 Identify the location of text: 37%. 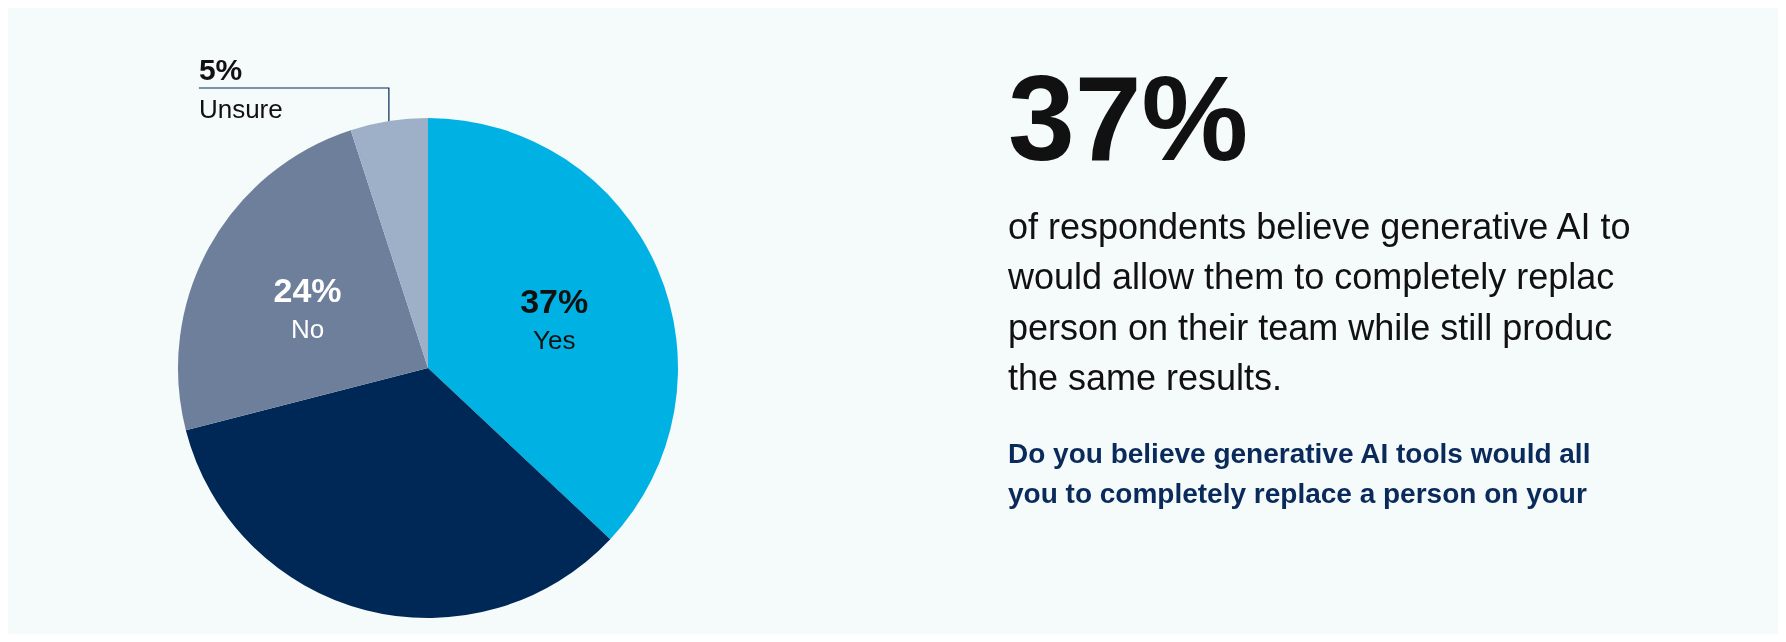
(1129, 118).